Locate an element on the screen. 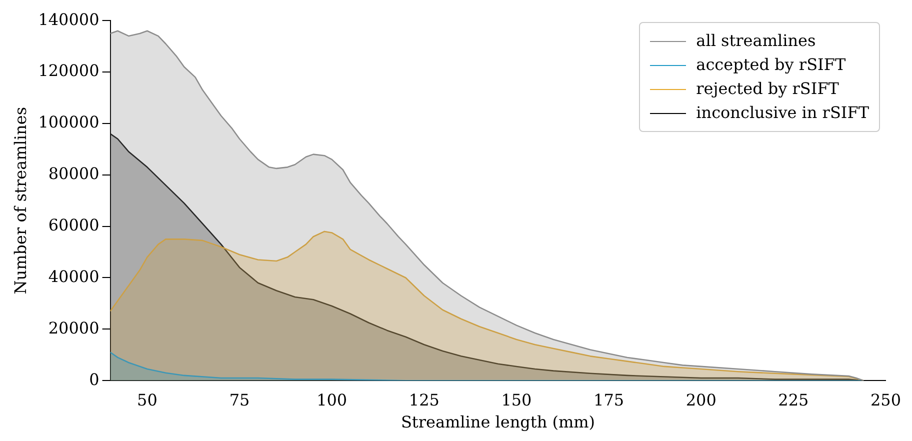 The width and height of the screenshot is (912, 441). y-tick-label: 120000 is located at coordinates (69, 70).